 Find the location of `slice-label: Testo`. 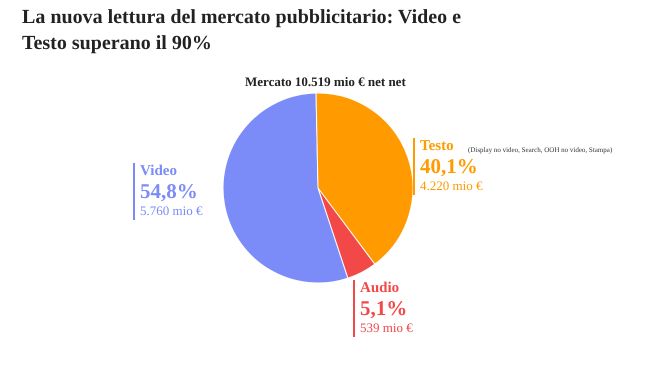

slice-label: Testo is located at coordinates (437, 146).